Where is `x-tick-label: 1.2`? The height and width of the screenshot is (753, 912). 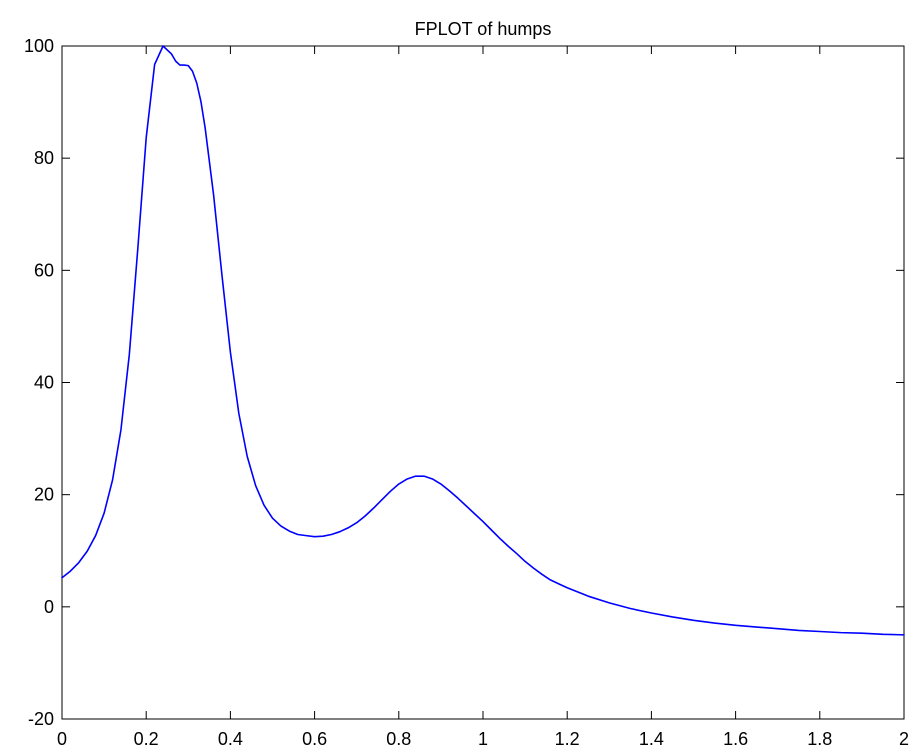 x-tick-label: 1.2 is located at coordinates (567, 739).